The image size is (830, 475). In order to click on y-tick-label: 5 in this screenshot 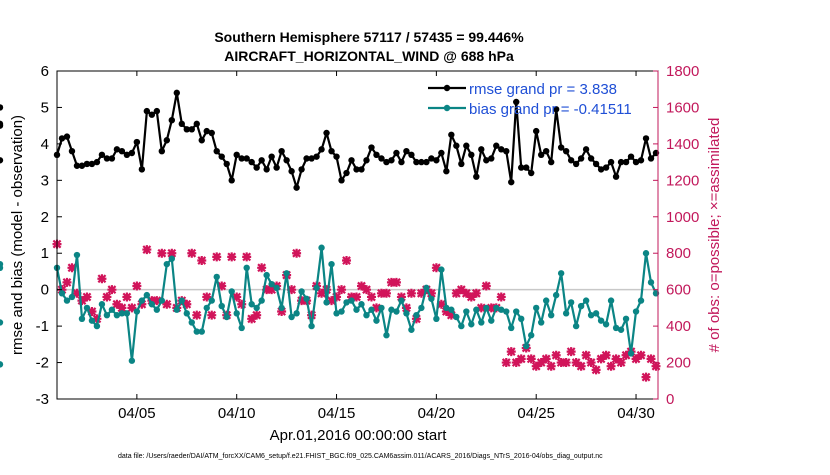, I will do `click(45, 107)`.